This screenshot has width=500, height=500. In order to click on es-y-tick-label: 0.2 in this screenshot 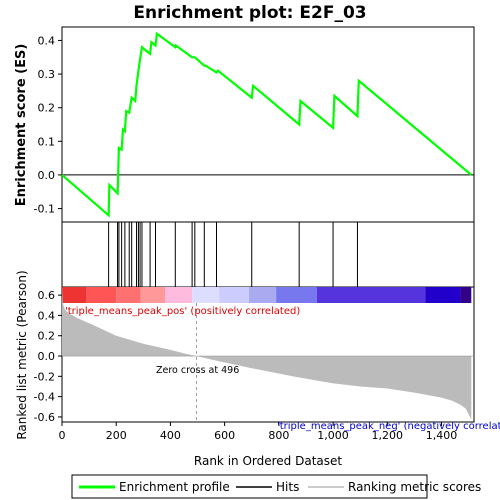, I will do `click(47, 108)`.